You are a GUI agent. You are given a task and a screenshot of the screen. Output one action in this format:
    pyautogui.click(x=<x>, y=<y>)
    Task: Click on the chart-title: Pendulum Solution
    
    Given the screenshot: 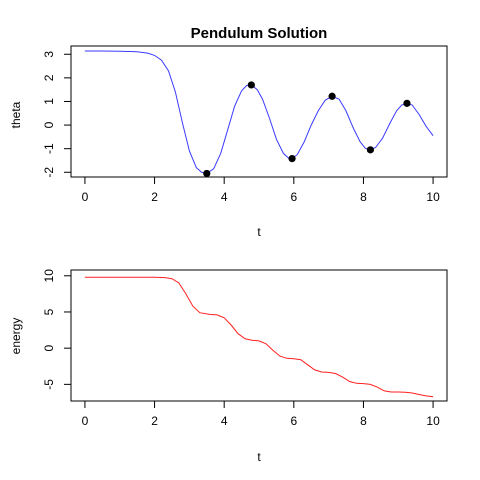 What is the action you would take?
    pyautogui.click(x=259, y=33)
    